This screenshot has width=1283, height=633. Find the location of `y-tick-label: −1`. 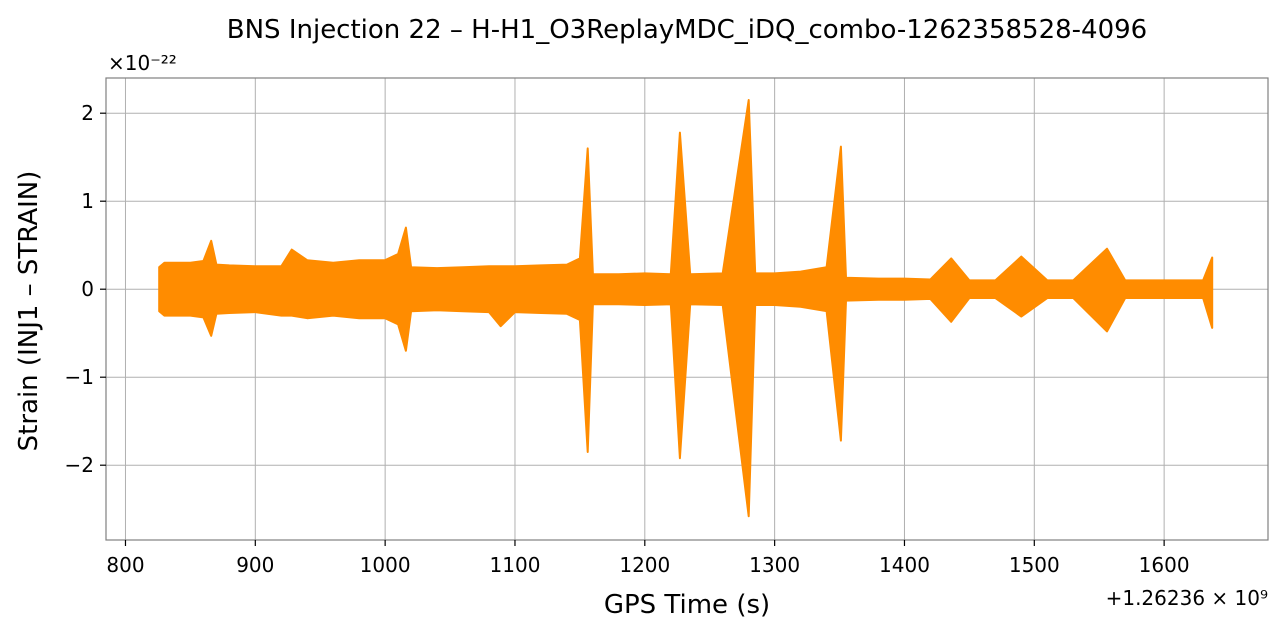

y-tick-label: −1 is located at coordinates (79, 377).